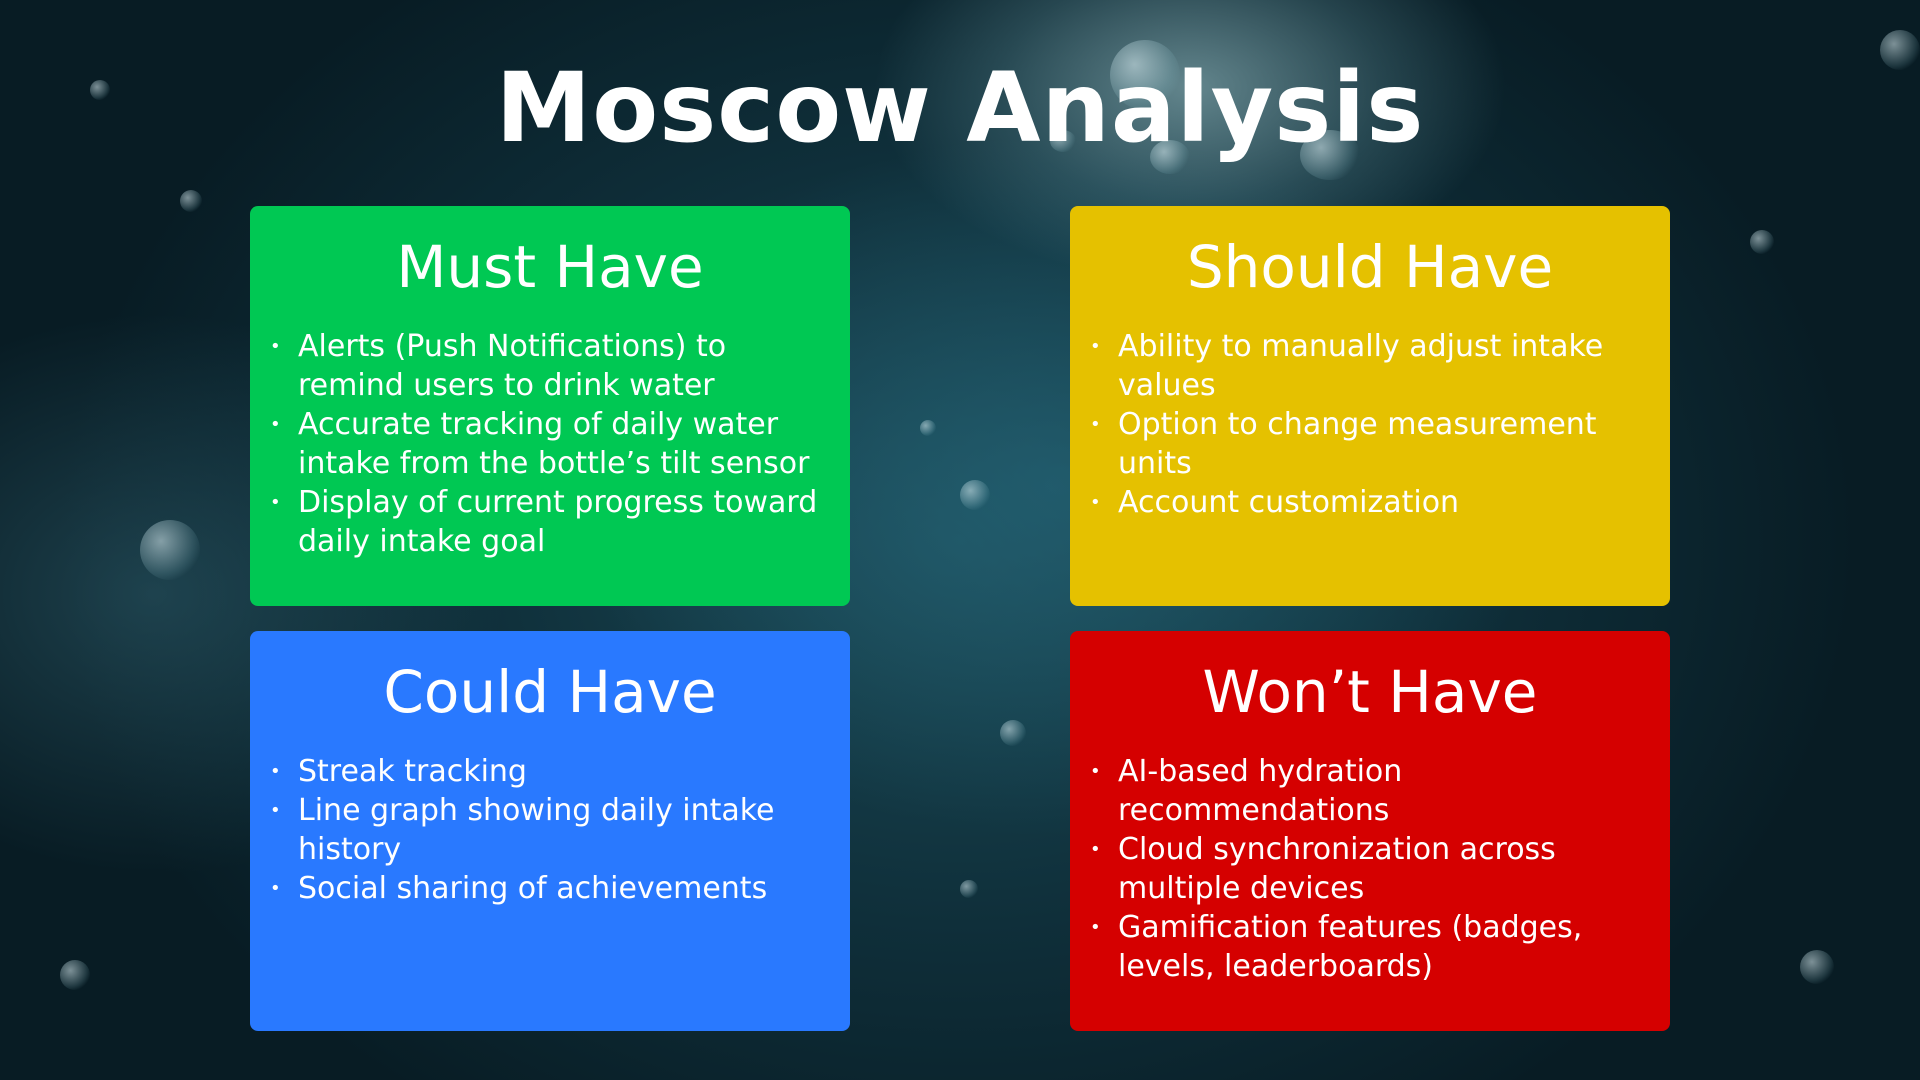  What do you see at coordinates (550, 267) in the screenshot?
I see `must-have-heading: Must Have` at bounding box center [550, 267].